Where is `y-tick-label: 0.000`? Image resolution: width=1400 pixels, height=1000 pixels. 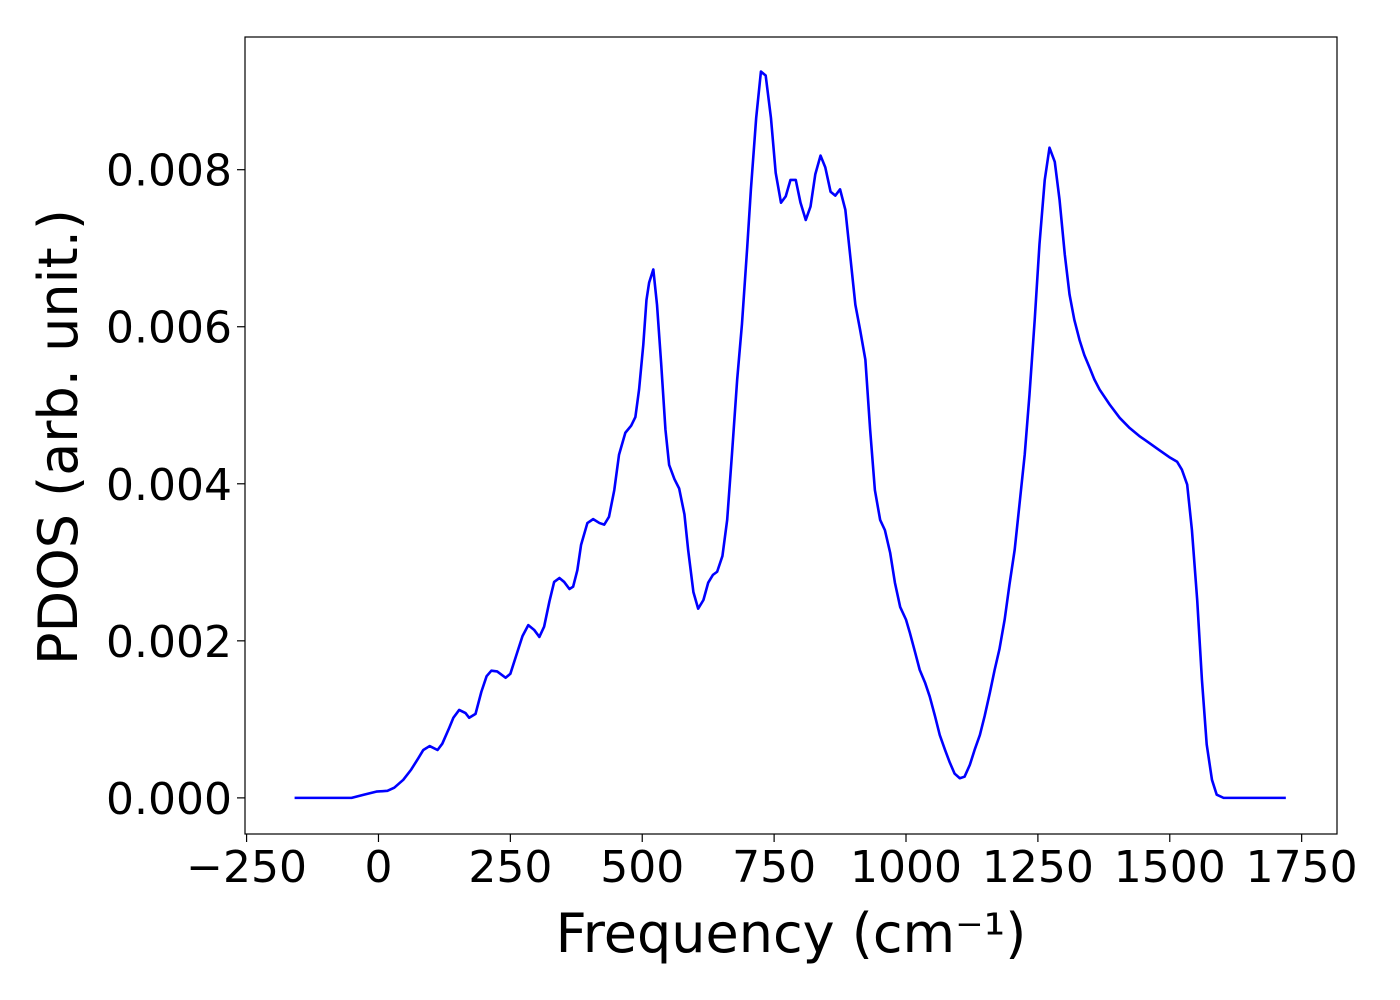 y-tick-label: 0.000 is located at coordinates (169, 799).